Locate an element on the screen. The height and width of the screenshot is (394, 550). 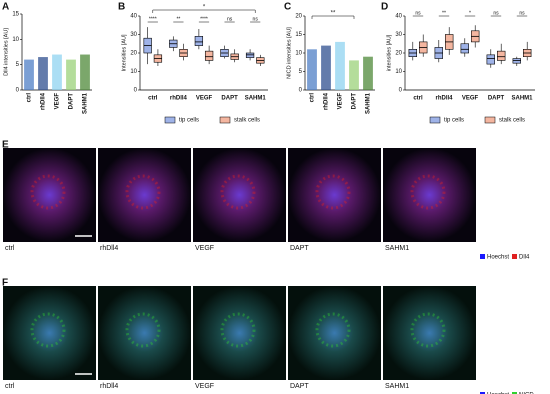
legend-label: stalk cells is located at coordinates (247, 121).